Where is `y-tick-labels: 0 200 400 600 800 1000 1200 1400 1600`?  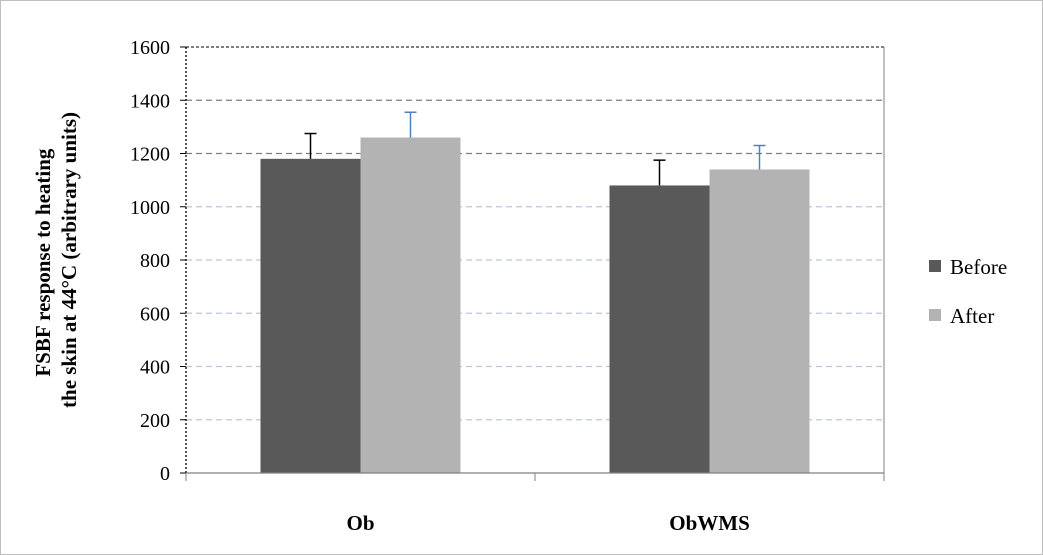 y-tick-labels: 0 200 400 600 800 1000 1200 1400 1600 is located at coordinates (150, 261).